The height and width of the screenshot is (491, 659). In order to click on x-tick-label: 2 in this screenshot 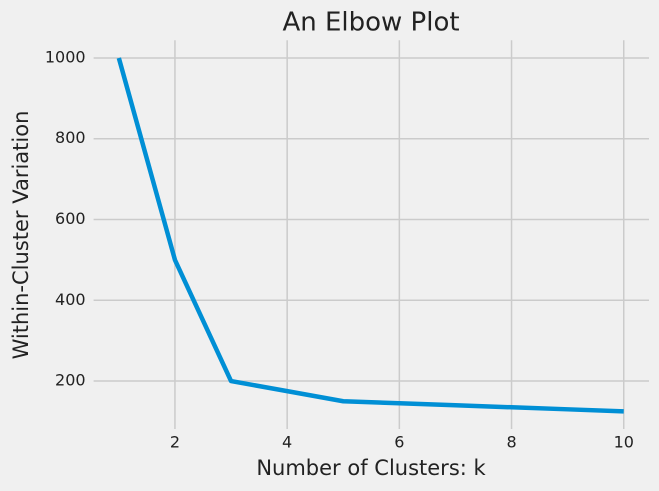, I will do `click(175, 442)`.